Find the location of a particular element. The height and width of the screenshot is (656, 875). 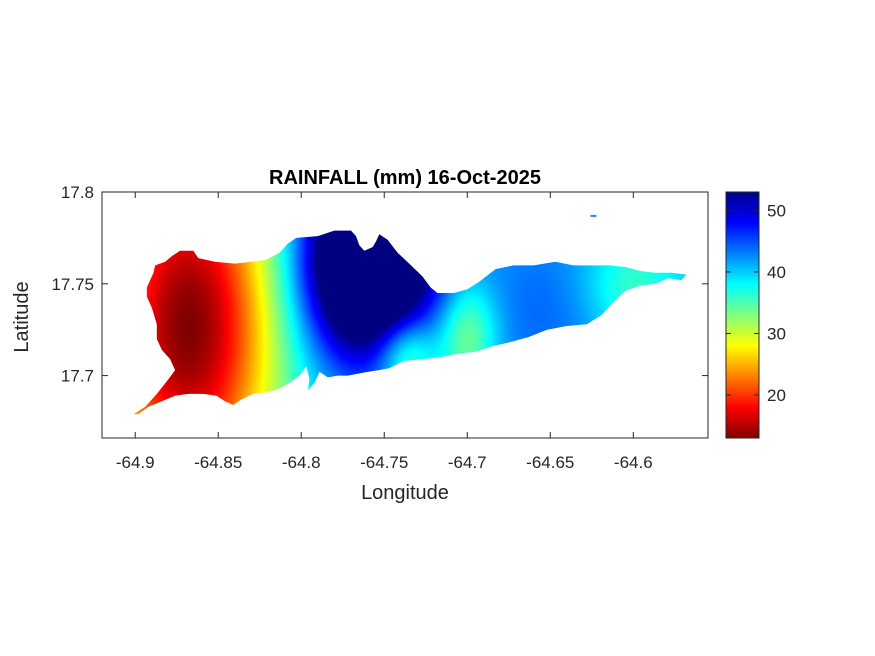

colorbar-ticks: 20 30 40 50 is located at coordinates (756, 303).